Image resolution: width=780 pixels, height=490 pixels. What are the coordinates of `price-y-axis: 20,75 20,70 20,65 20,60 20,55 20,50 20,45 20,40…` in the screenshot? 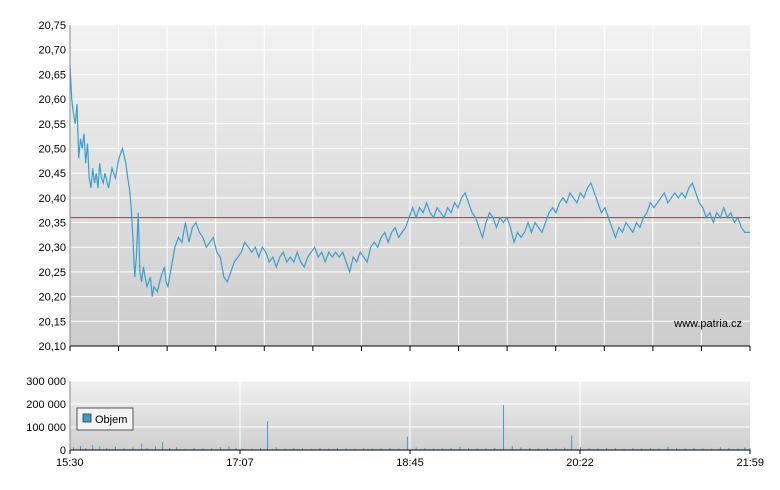 It's located at (52, 186).